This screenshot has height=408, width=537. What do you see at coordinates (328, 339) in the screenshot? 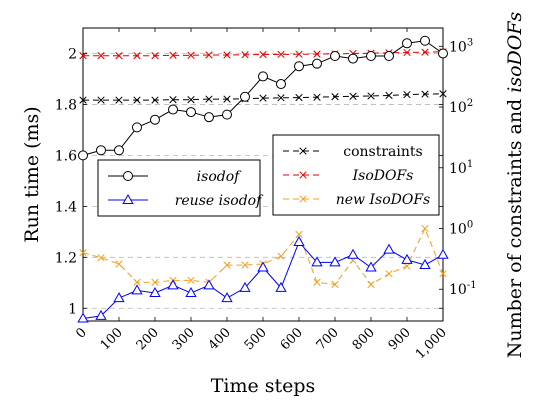
I see `x-tick-label: 700` at bounding box center [328, 339].